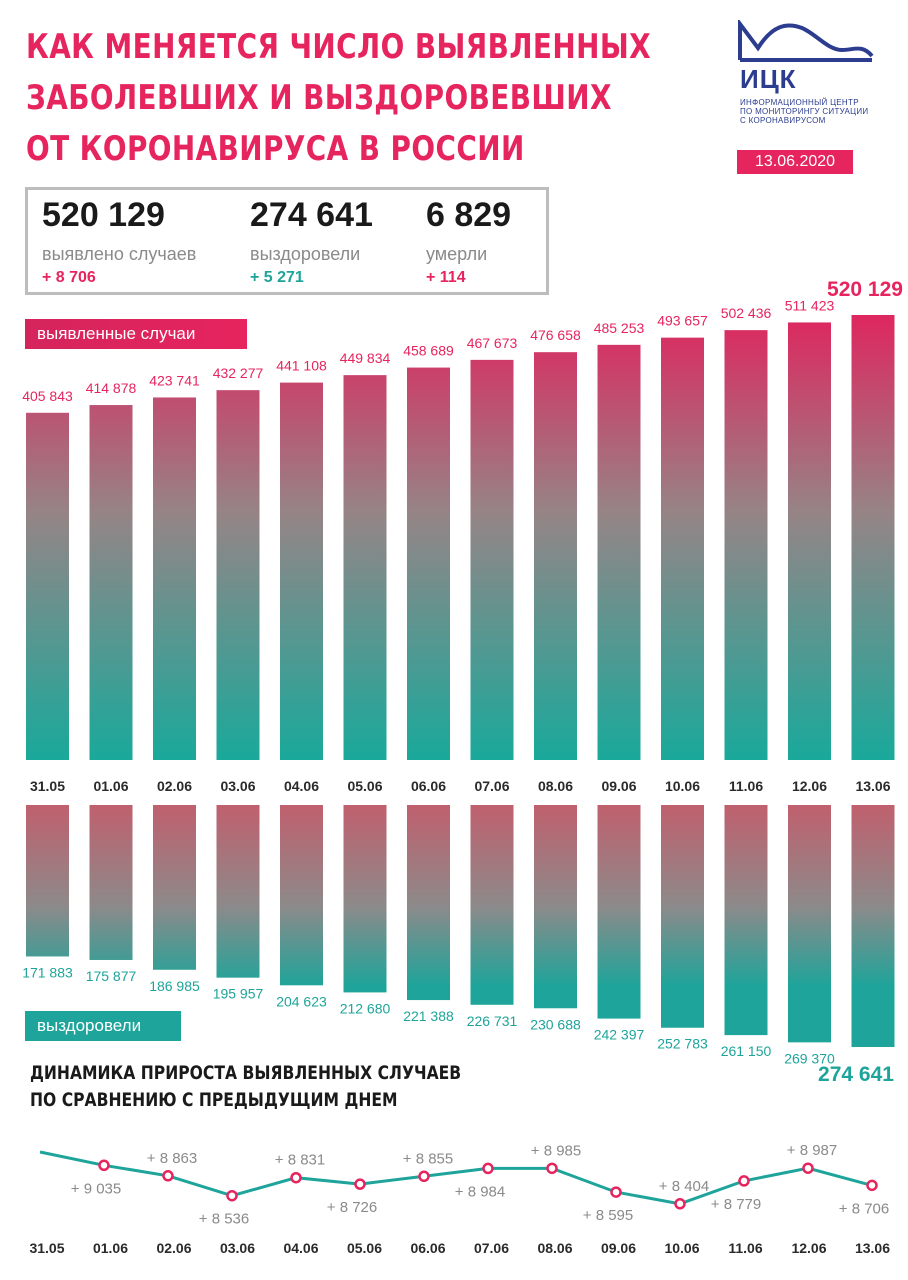  Describe the element at coordinates (795, 162) in the screenshot. I see `date-badge: 13.06.2020` at that location.